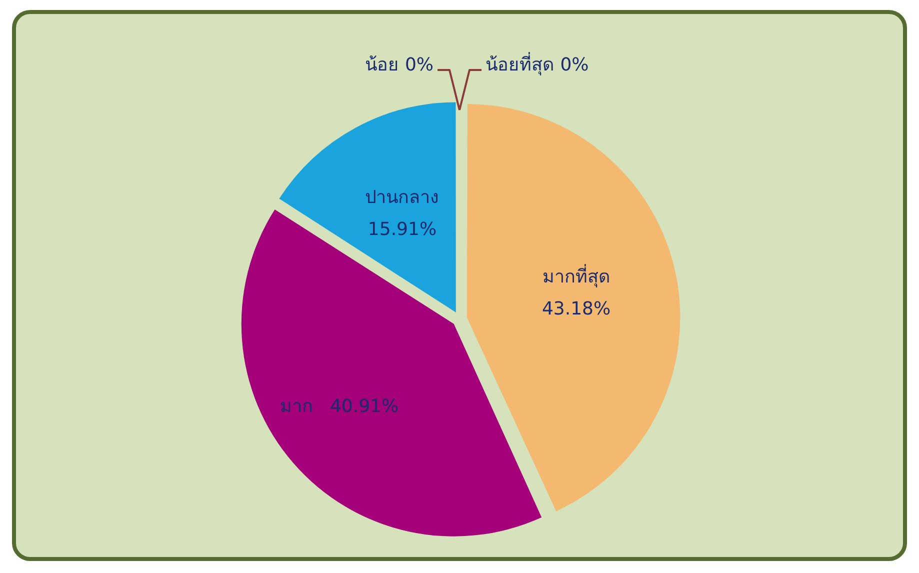 This screenshot has width=919, height=573. What do you see at coordinates (576, 275) in the screenshot?
I see `slice-label: มากที่สุด` at bounding box center [576, 275].